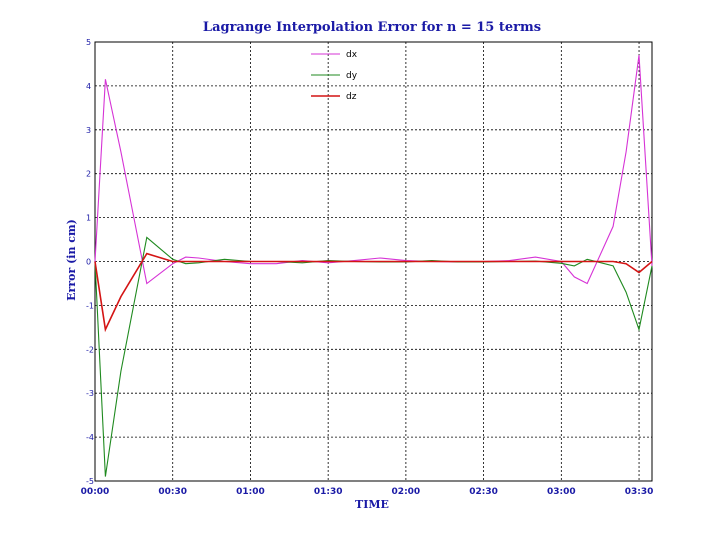 The width and height of the screenshot is (720, 540). What do you see at coordinates (90, 437) in the screenshot?
I see `y-tick-label: -4` at bounding box center [90, 437].